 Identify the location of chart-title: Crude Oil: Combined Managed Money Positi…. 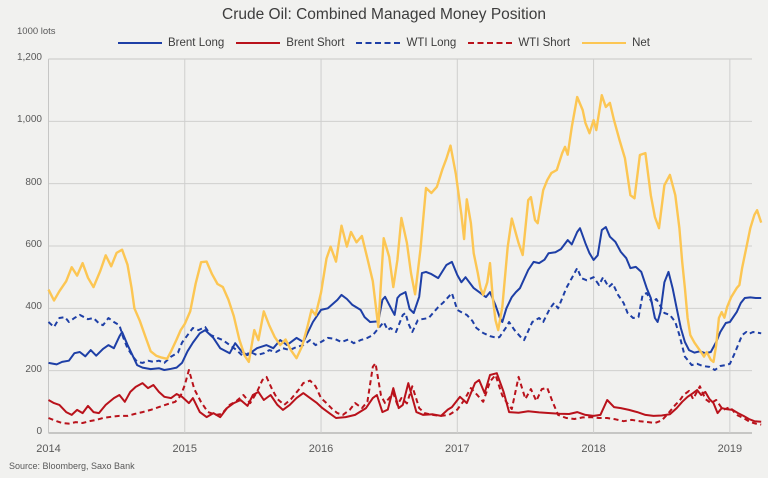
(384, 14).